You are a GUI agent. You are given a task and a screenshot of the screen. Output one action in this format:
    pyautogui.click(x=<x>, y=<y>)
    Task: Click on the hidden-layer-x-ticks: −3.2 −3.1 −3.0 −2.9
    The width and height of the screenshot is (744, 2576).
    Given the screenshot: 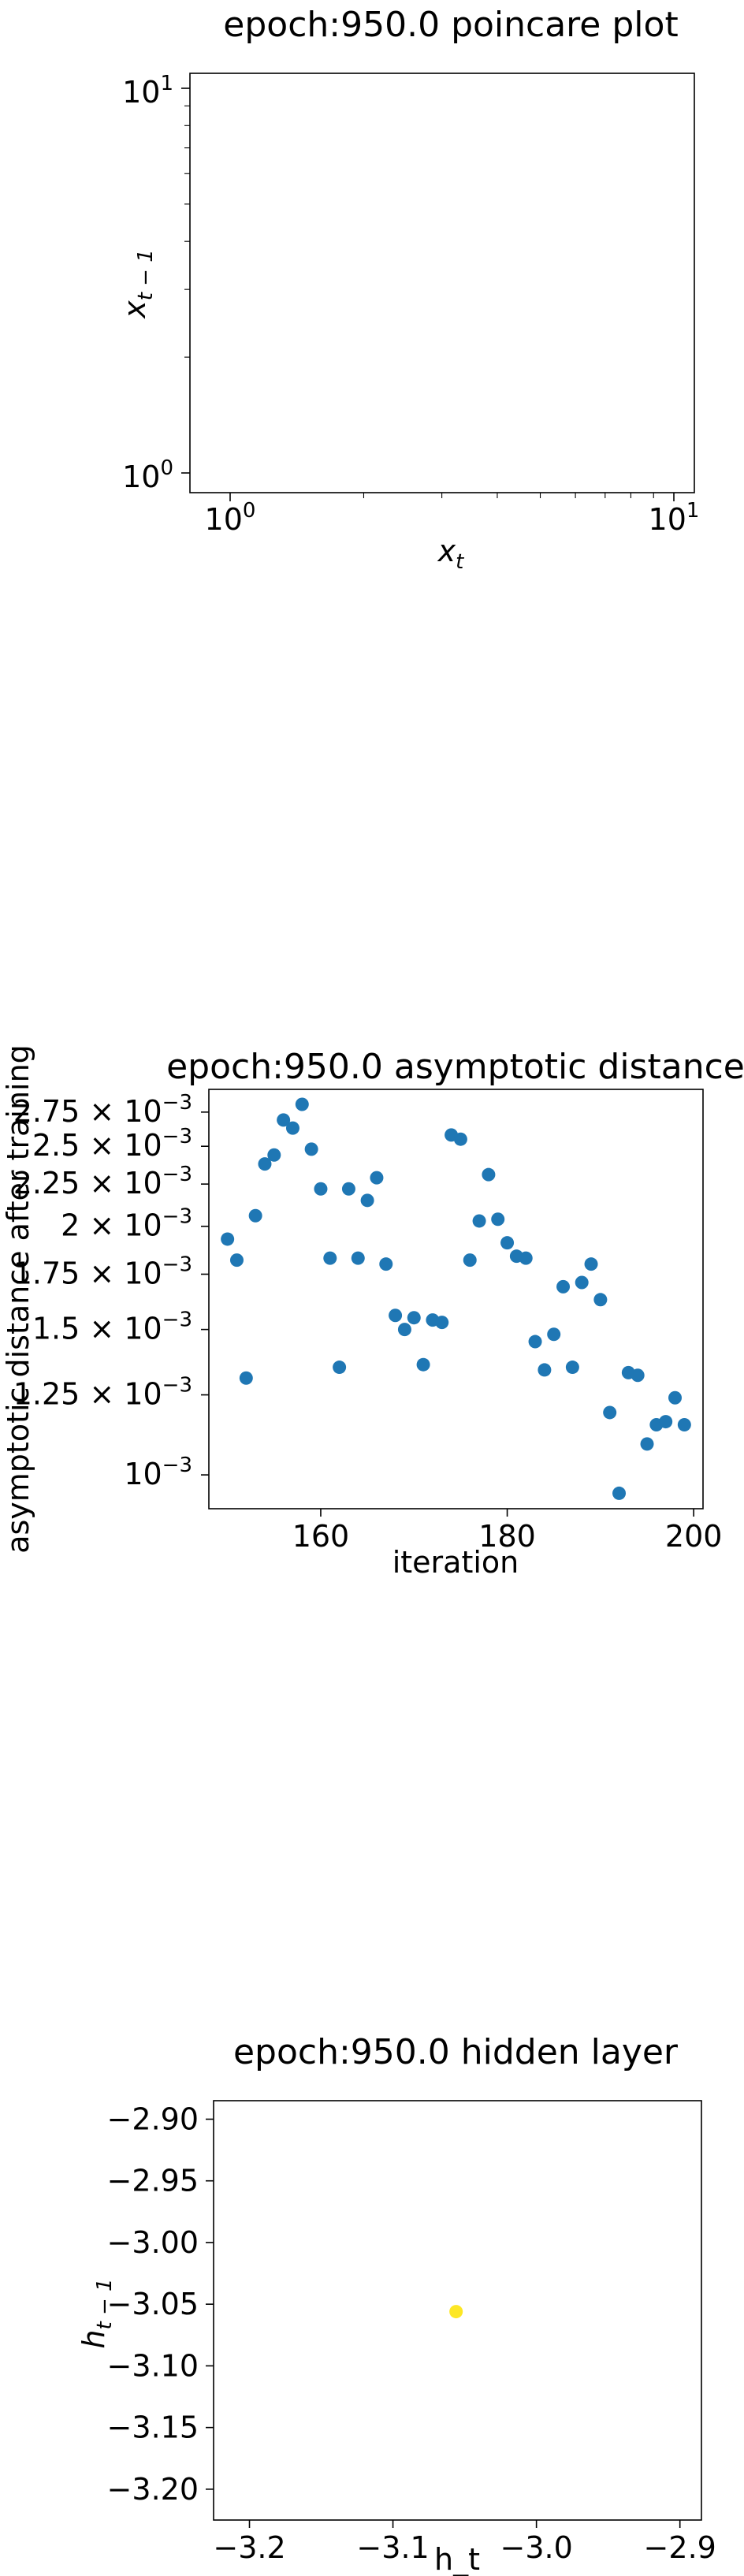 What is the action you would take?
    pyautogui.click(x=464, y=2542)
    